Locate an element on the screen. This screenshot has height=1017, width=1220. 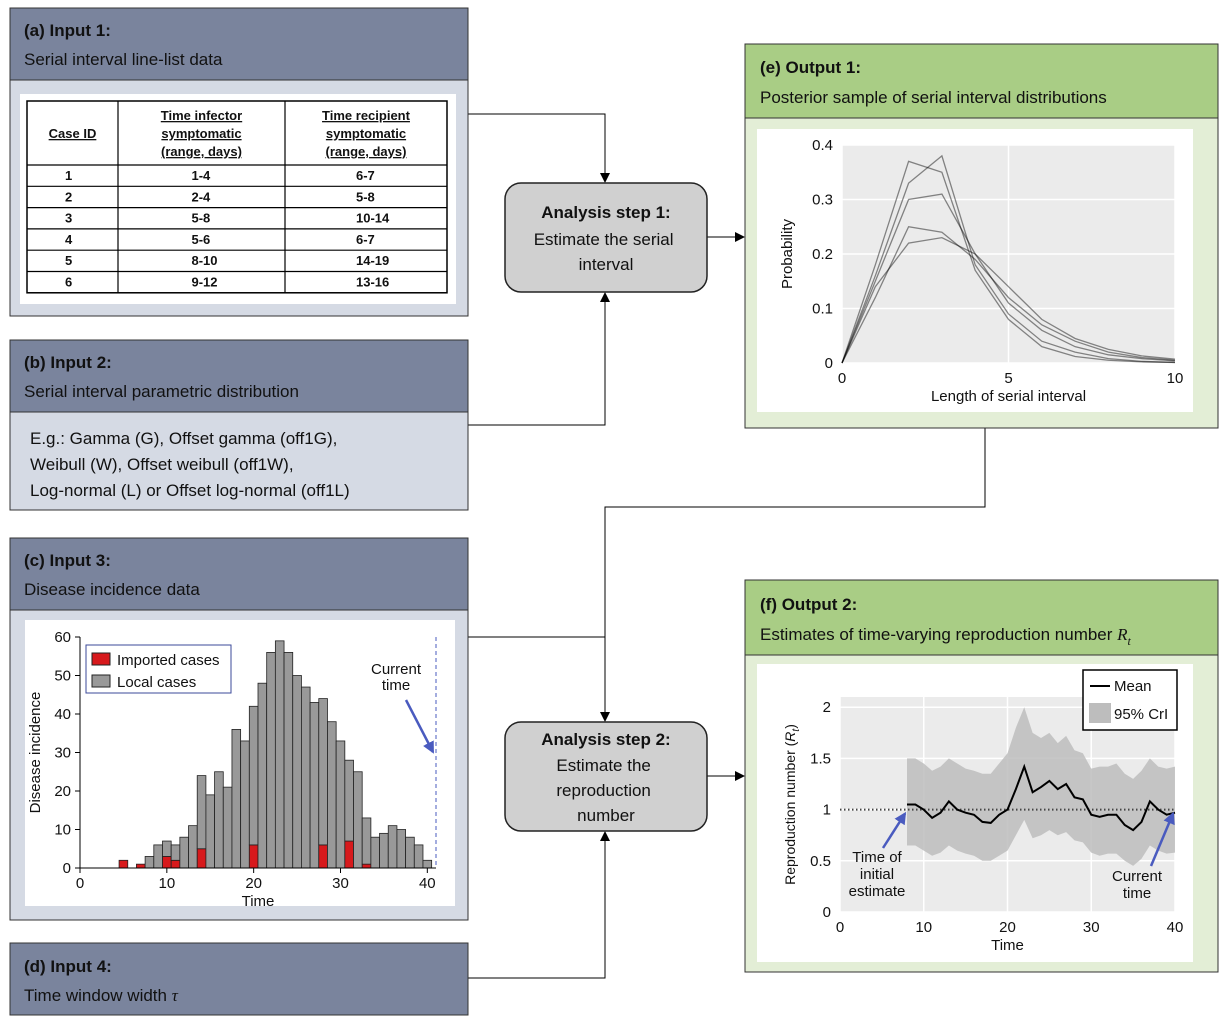
table-header: Time recipient symptomatic (range, days) is located at coordinates (366, 133).